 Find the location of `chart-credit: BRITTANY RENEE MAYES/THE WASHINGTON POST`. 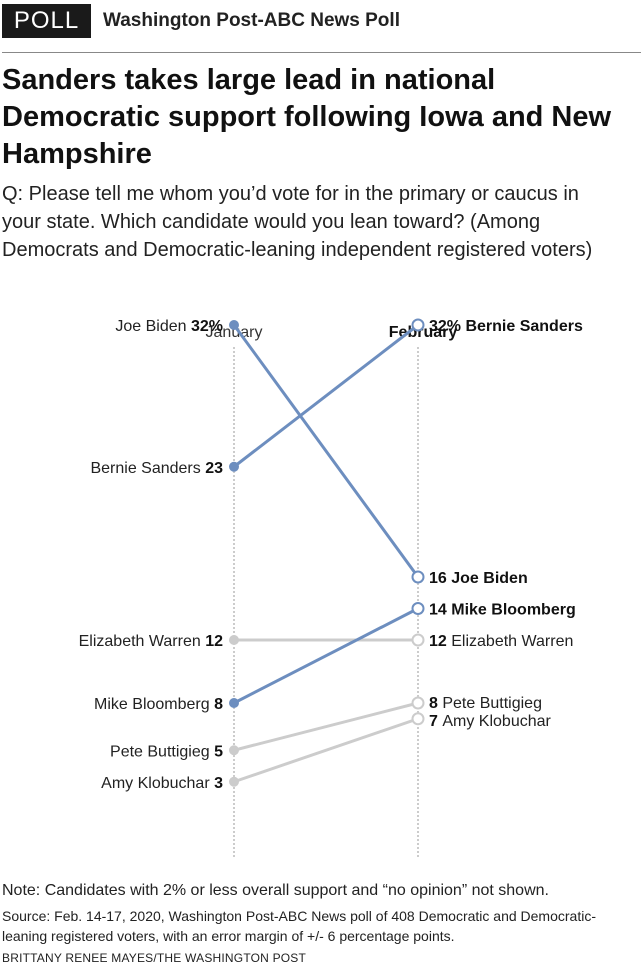

chart-credit: BRITTANY RENEE MAYES/THE WASHINGTON POST is located at coordinates (154, 958).